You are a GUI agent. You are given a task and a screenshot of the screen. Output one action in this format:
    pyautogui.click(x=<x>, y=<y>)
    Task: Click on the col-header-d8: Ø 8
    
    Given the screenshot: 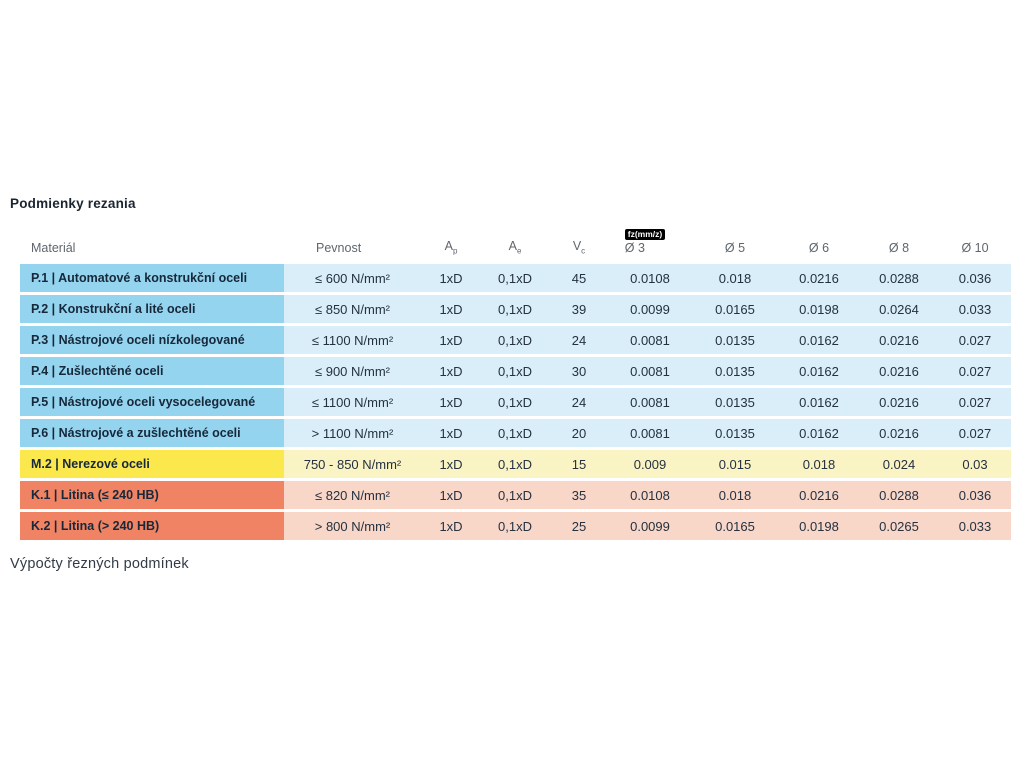 What is the action you would take?
    pyautogui.click(x=899, y=248)
    